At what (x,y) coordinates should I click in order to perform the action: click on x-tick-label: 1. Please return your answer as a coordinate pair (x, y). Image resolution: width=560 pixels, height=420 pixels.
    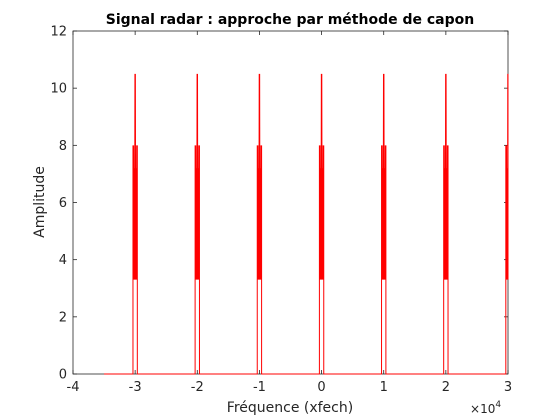
    Looking at the image, I should click on (384, 387).